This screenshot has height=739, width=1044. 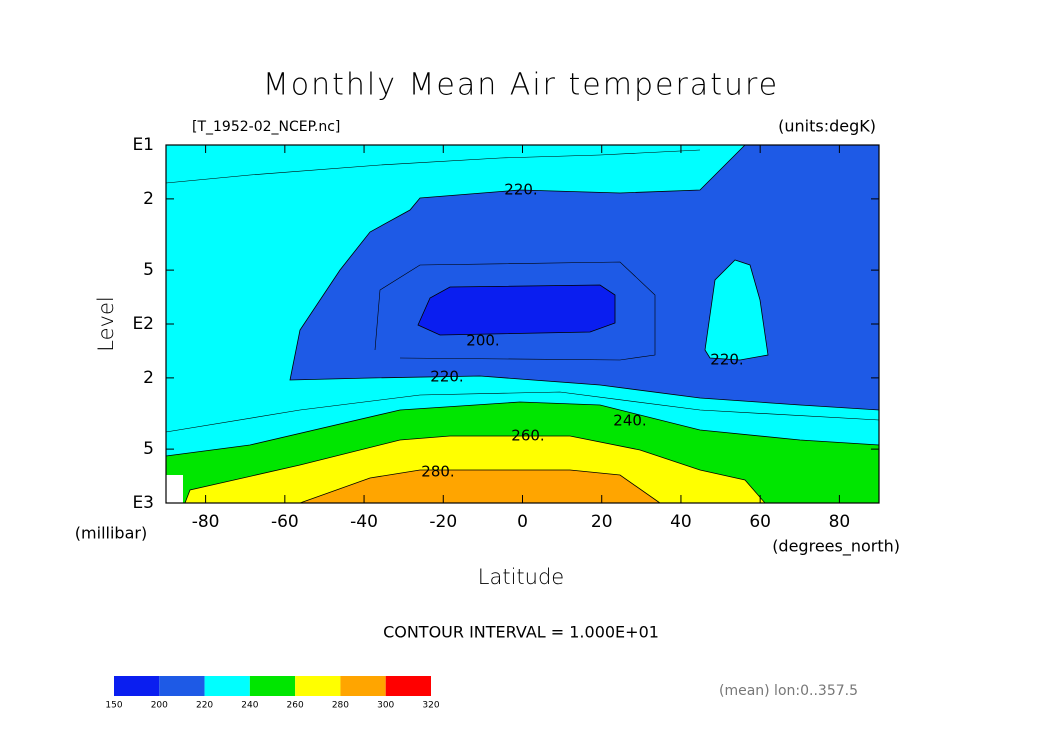 I want to click on x-tick-label: 20, so click(x=602, y=522).